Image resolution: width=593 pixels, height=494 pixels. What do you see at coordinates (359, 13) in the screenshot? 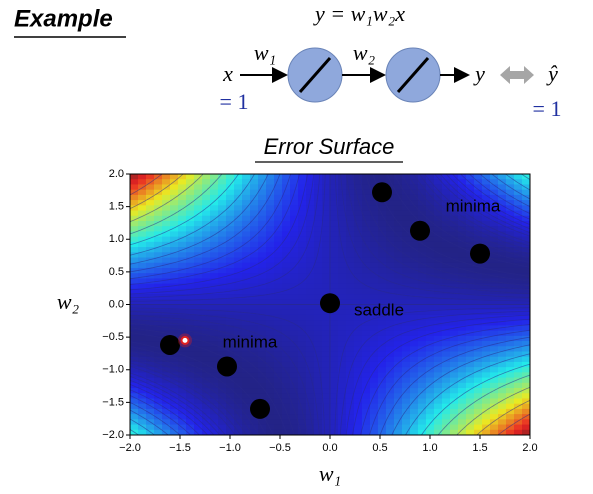
I see `equation: y = w₁w₂x` at bounding box center [359, 13].